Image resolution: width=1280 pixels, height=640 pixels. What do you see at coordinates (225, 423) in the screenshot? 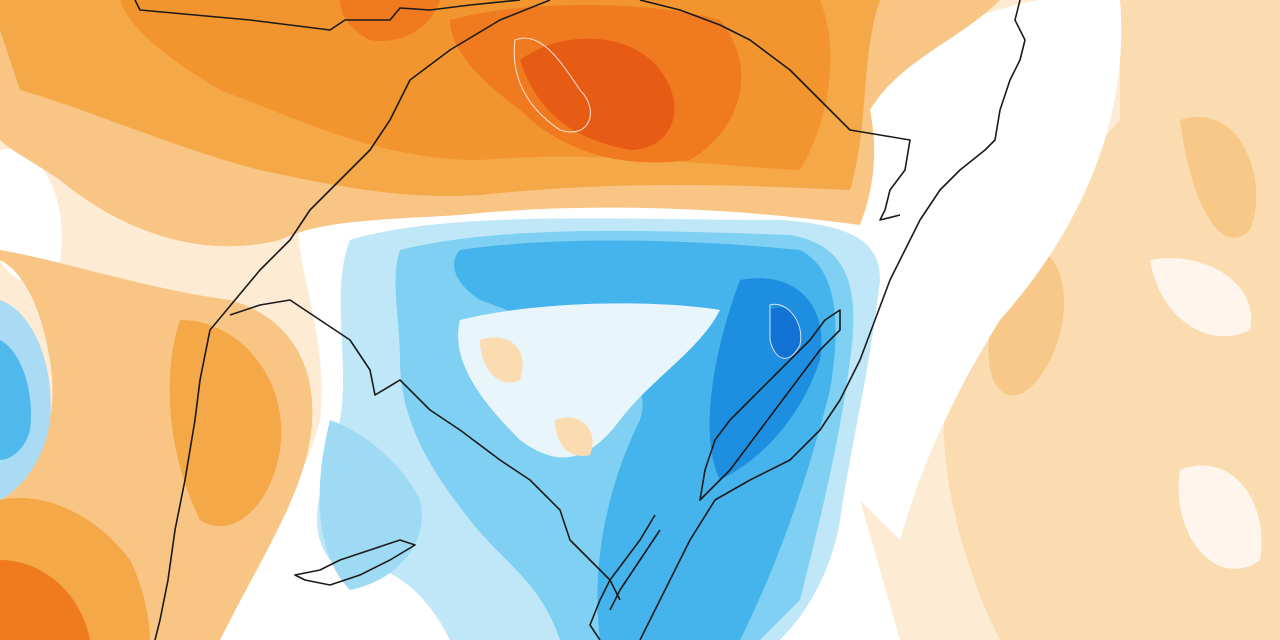
I see `warm-area-west-mid` at bounding box center [225, 423].